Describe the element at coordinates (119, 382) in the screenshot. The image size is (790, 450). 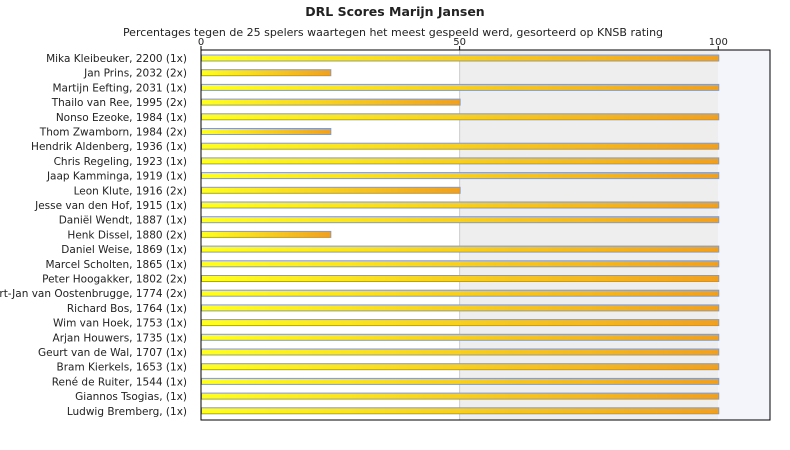
I see `category-label: René de Ruiter, 1544 (1x)` at that location.